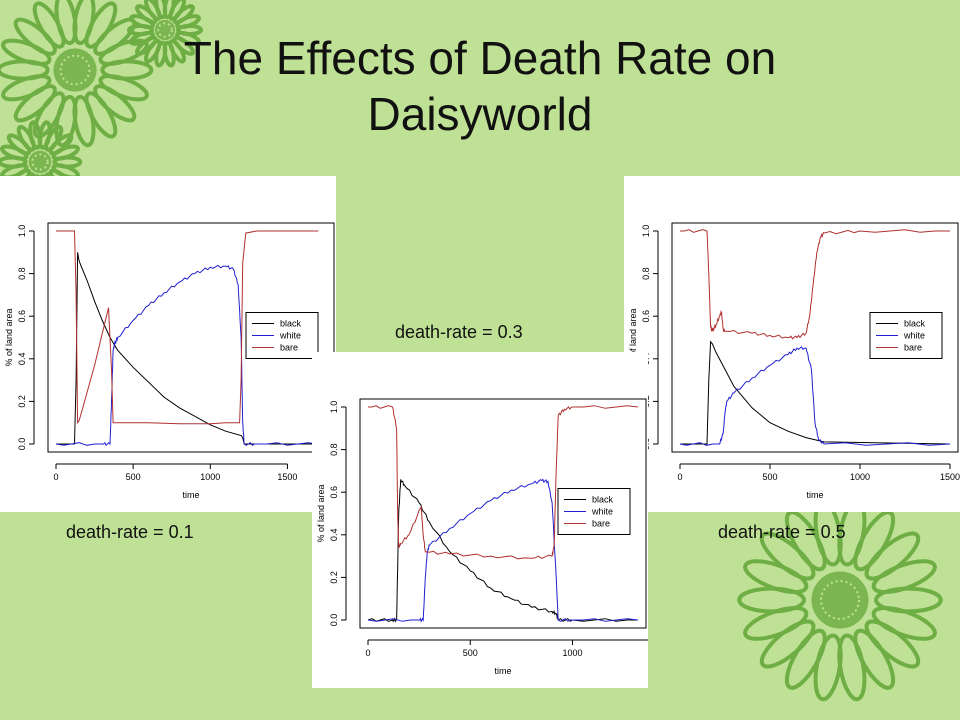 This screenshot has width=960, height=720. Describe the element at coordinates (480, 58) in the screenshot. I see `title-line-1: The Effects of Death Rate on` at that location.